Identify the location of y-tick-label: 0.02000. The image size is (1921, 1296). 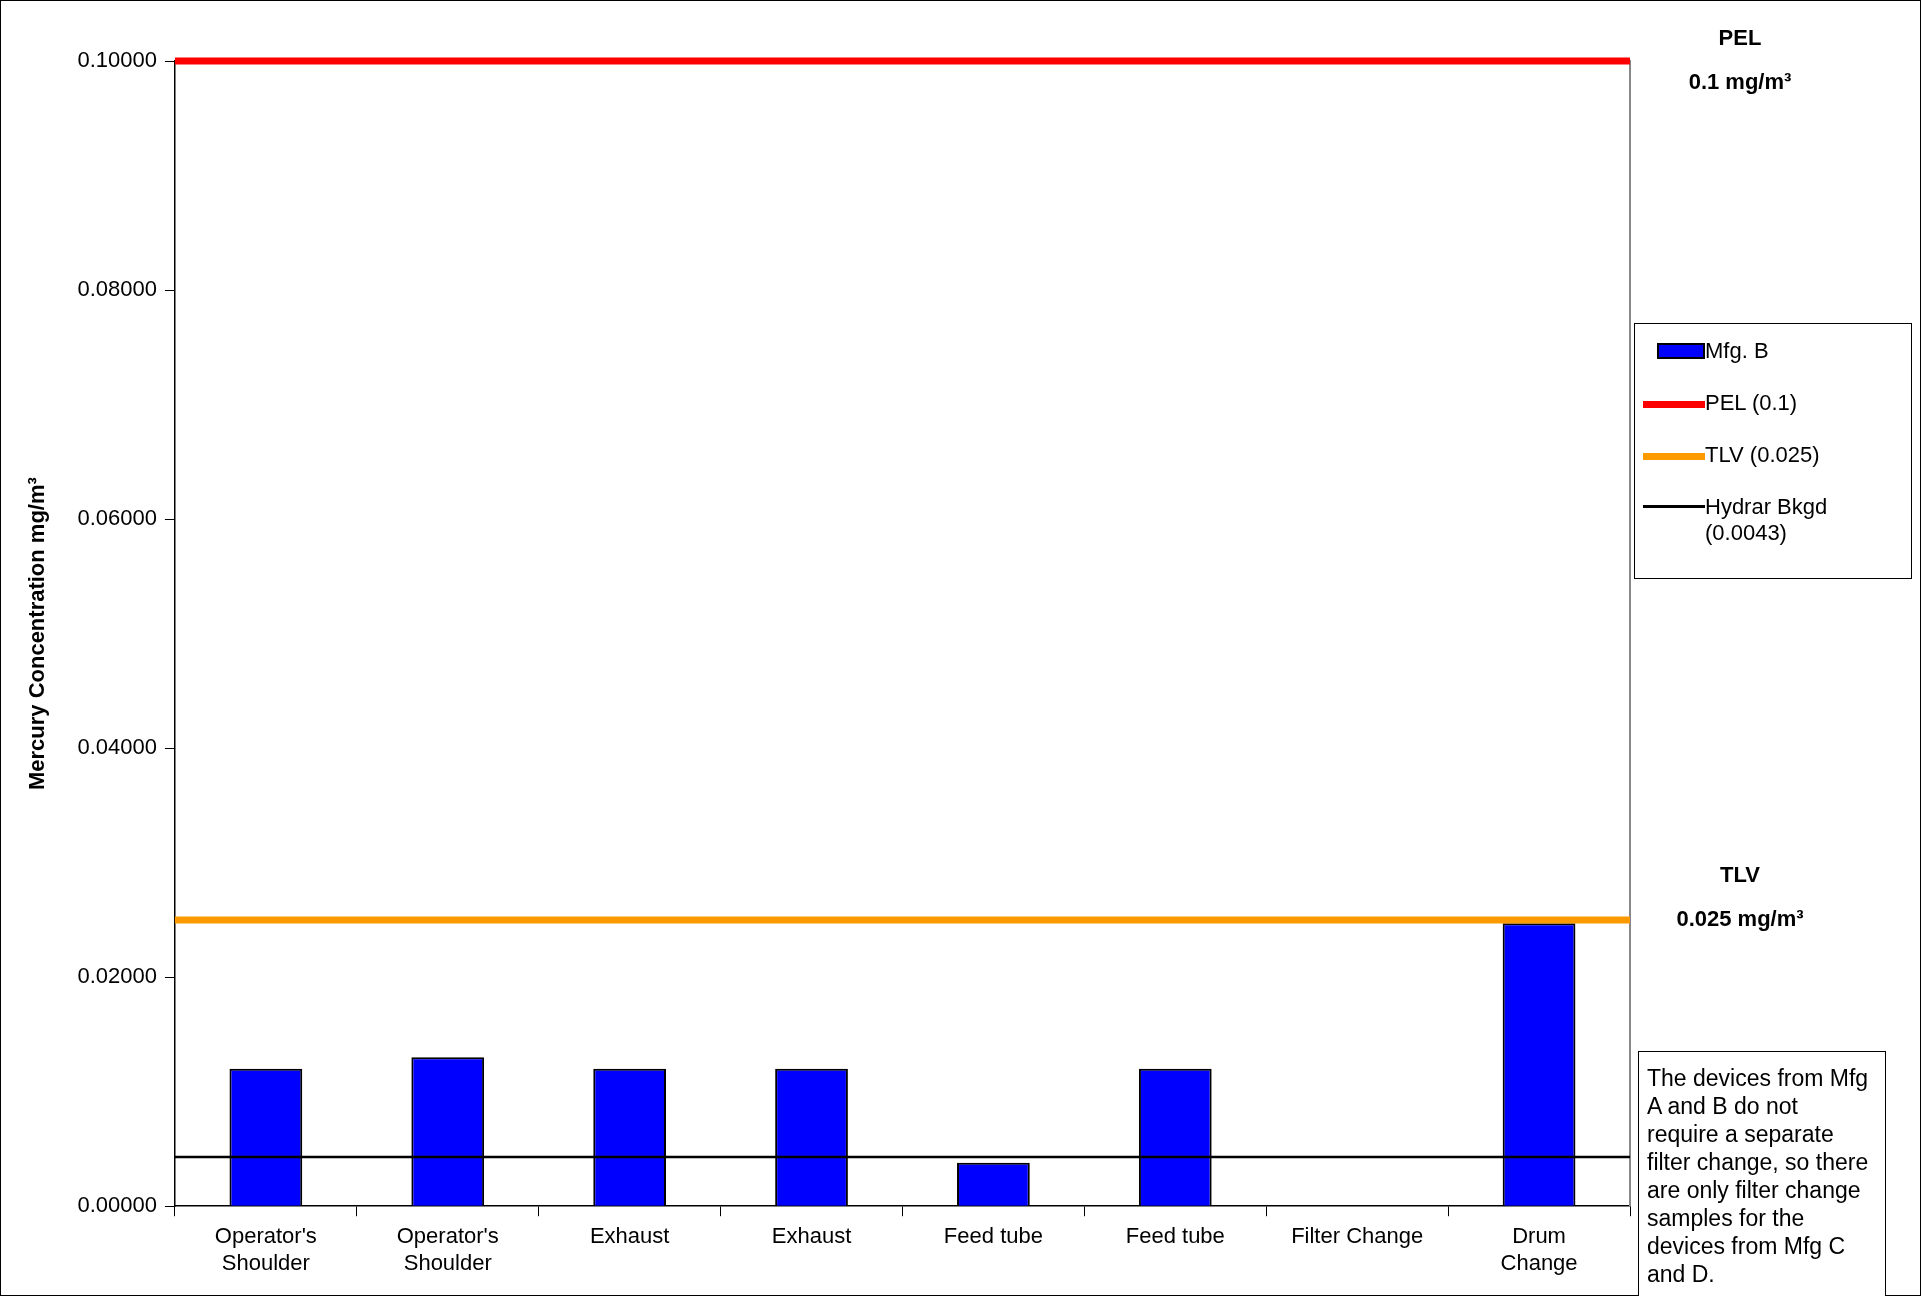
(117, 976).